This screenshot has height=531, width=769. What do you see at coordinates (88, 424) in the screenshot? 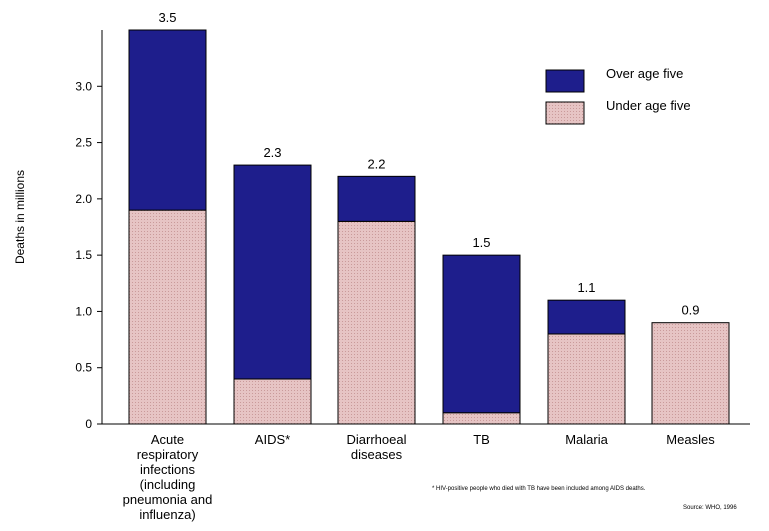
I see `y-tick-label: 0` at bounding box center [88, 424].